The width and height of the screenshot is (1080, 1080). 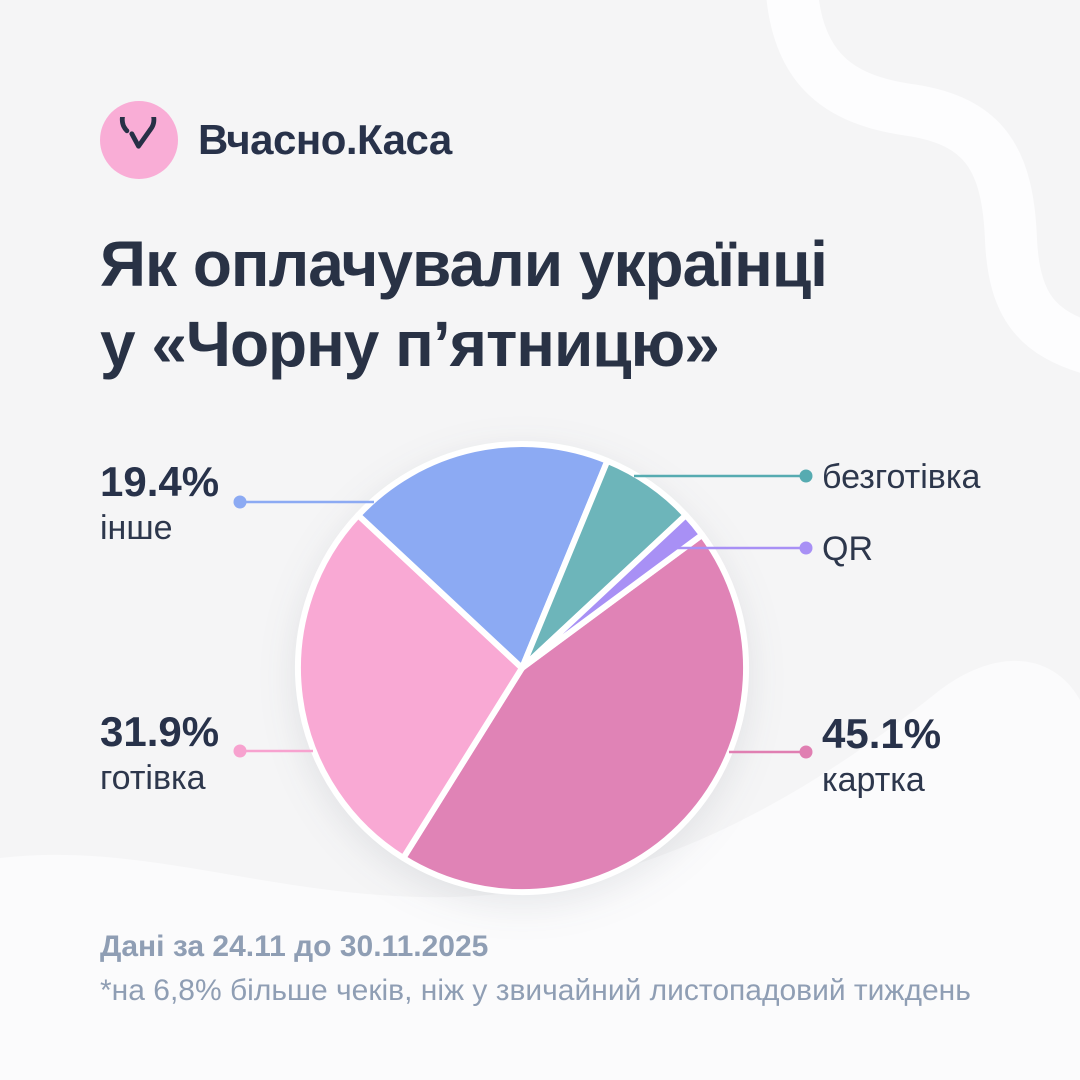 I want to click on segment-label: картка, so click(x=873, y=780).